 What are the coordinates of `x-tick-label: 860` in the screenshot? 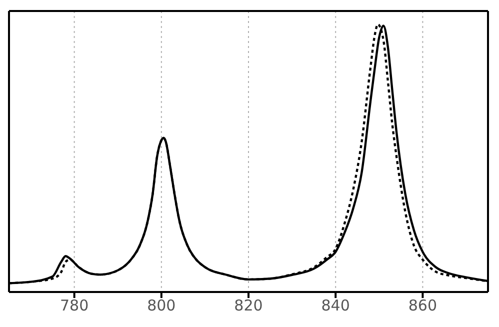 It's located at (422, 305).